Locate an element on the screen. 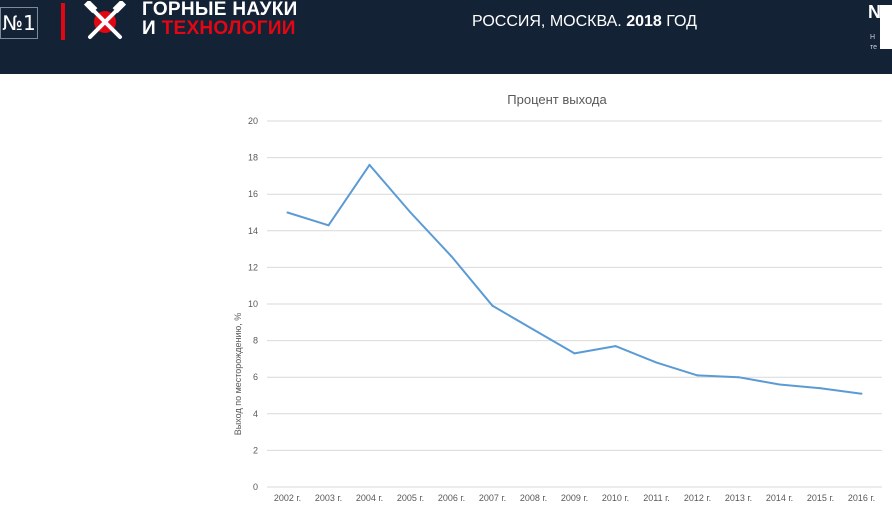 The height and width of the screenshot is (510, 892). logo-line-2: И ТЕХНОЛОГИИ is located at coordinates (219, 29).